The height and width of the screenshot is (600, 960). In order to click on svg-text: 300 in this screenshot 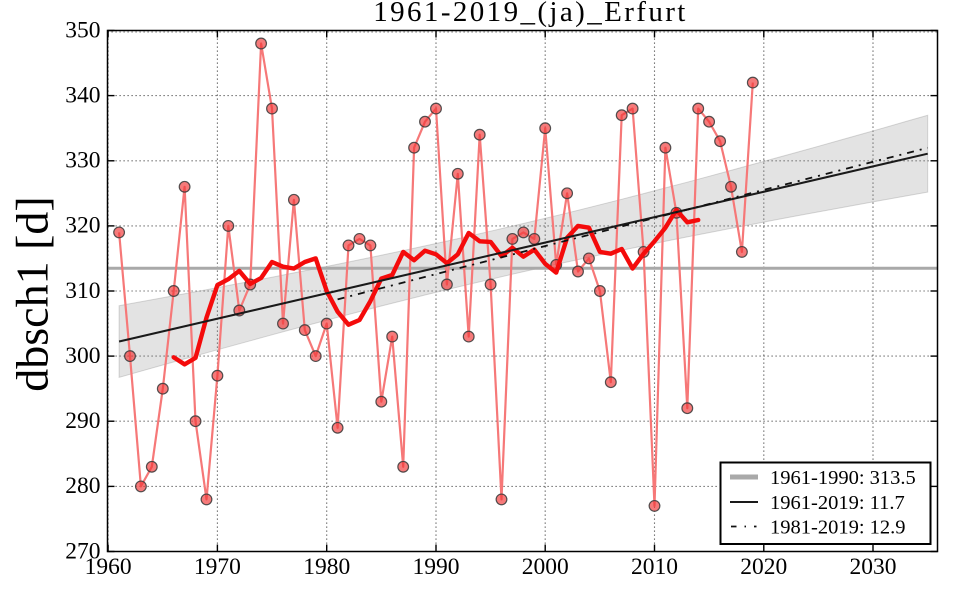, I will do `click(82, 356)`.